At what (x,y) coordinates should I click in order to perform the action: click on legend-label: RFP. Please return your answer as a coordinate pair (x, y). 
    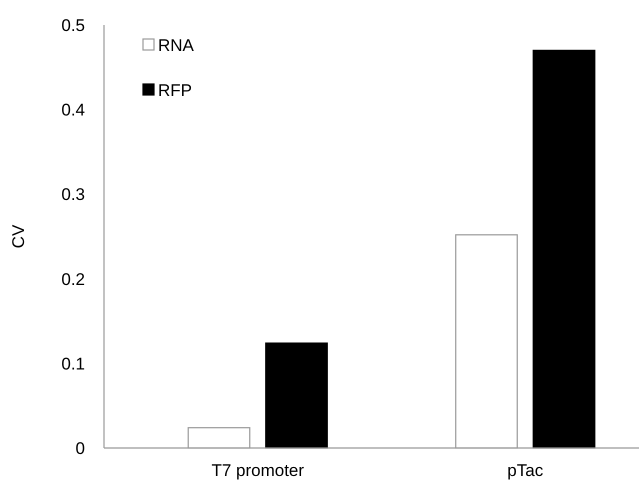
    Looking at the image, I should click on (175, 90).